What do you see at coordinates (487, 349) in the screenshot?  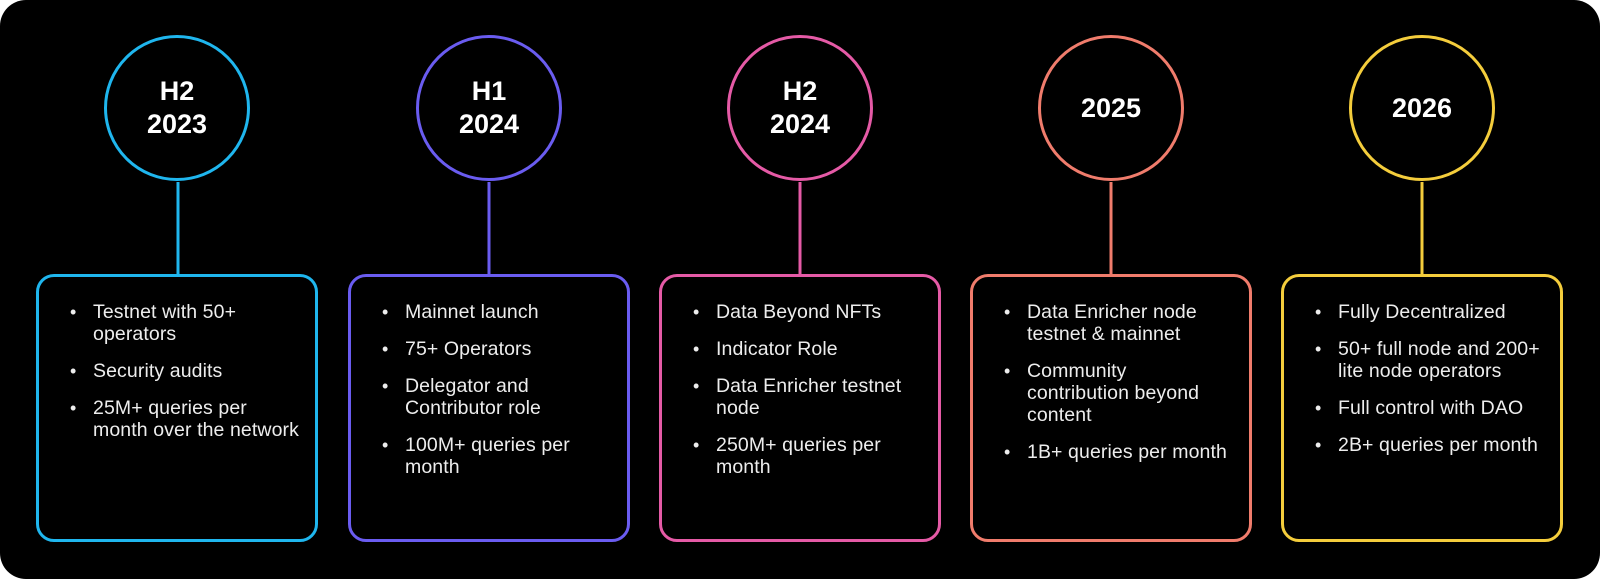 I see `list-item: 75+ Operators` at bounding box center [487, 349].